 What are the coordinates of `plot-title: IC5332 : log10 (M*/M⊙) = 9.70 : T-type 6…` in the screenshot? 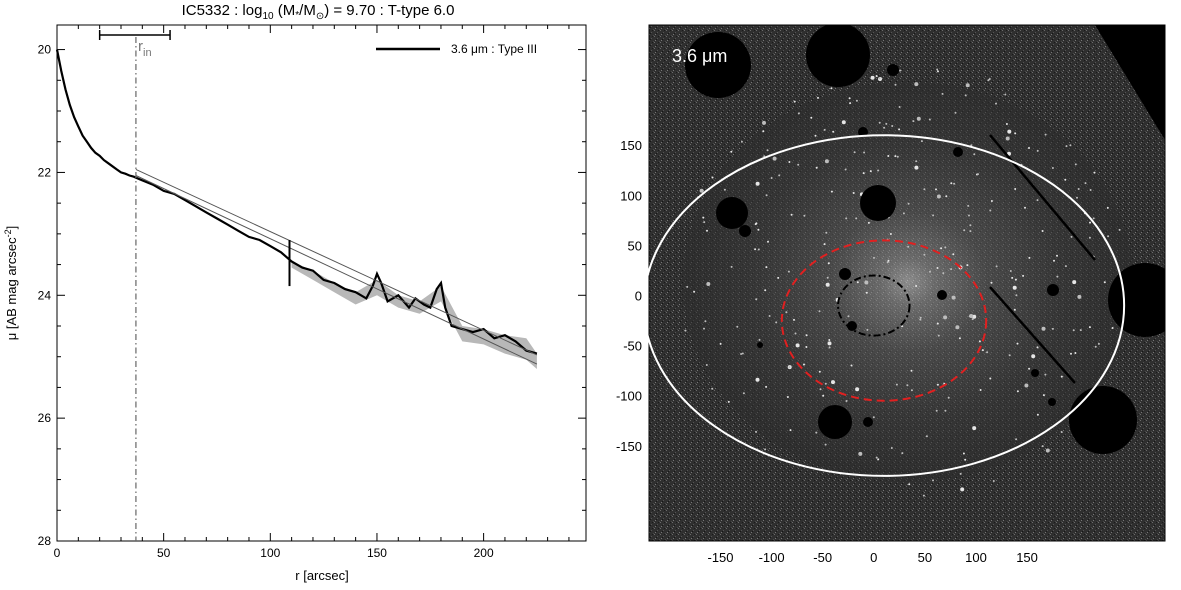 It's located at (318, 12).